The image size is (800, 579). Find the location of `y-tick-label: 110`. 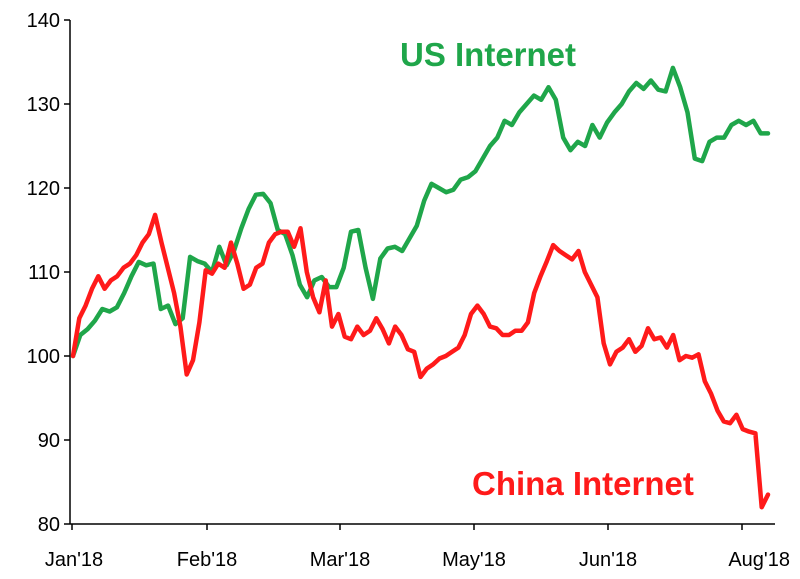

y-tick-label: 110 is located at coordinates (44, 273).